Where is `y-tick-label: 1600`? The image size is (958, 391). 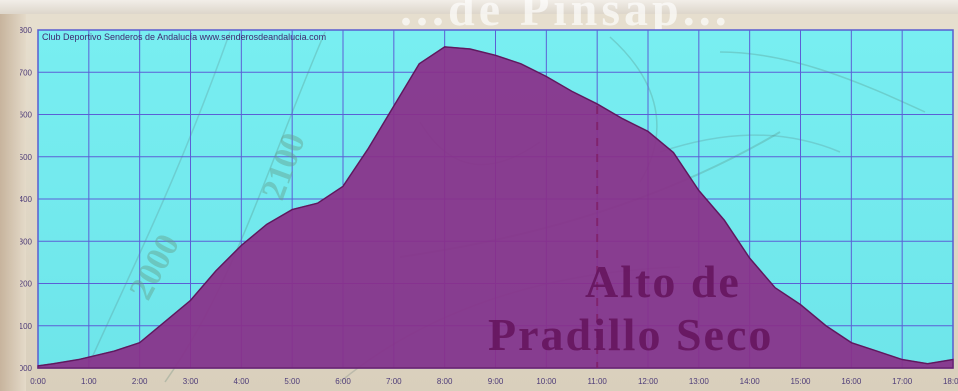 y-tick-label: 1600 is located at coordinates (26, 115).